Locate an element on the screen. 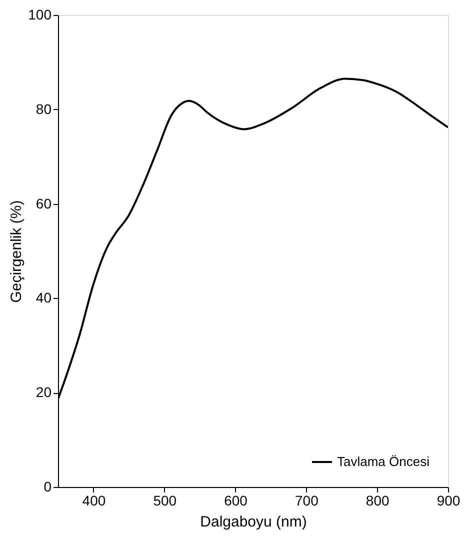  x-tick-label: 700 is located at coordinates (307, 500).